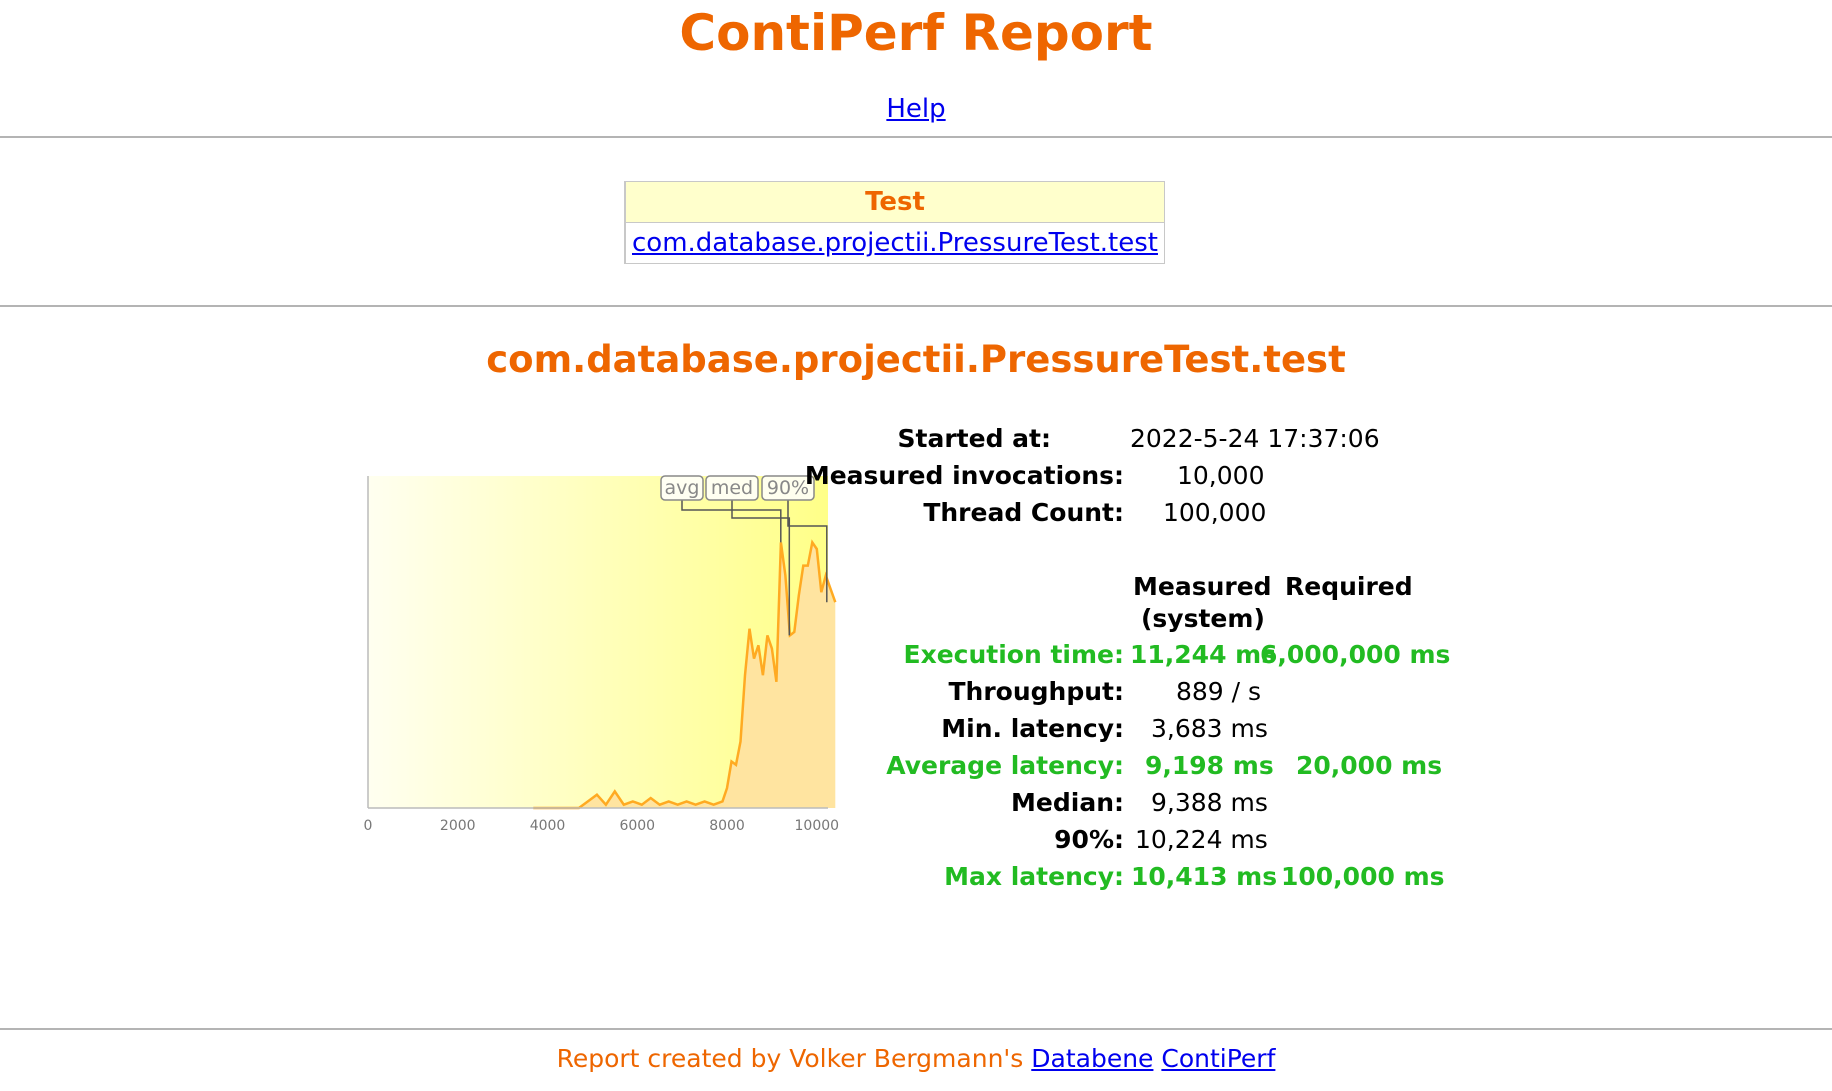 Image resolution: width=1832 pixels, height=1091 pixels. Describe the element at coordinates (916, 359) in the screenshot. I see `test-title: com.database.projectii.PressureTest.test` at that location.